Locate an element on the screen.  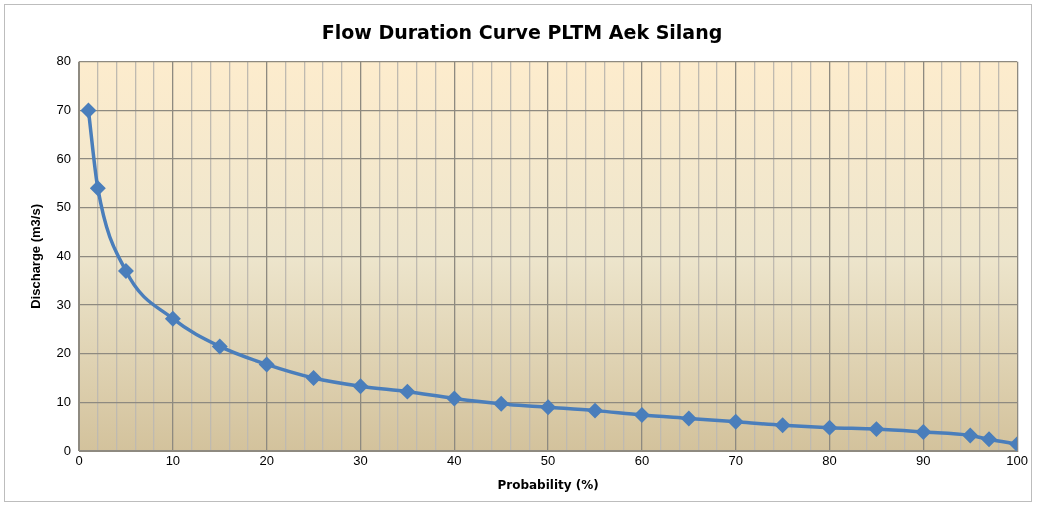
y-tick-label: 10 is located at coordinates (64, 401).